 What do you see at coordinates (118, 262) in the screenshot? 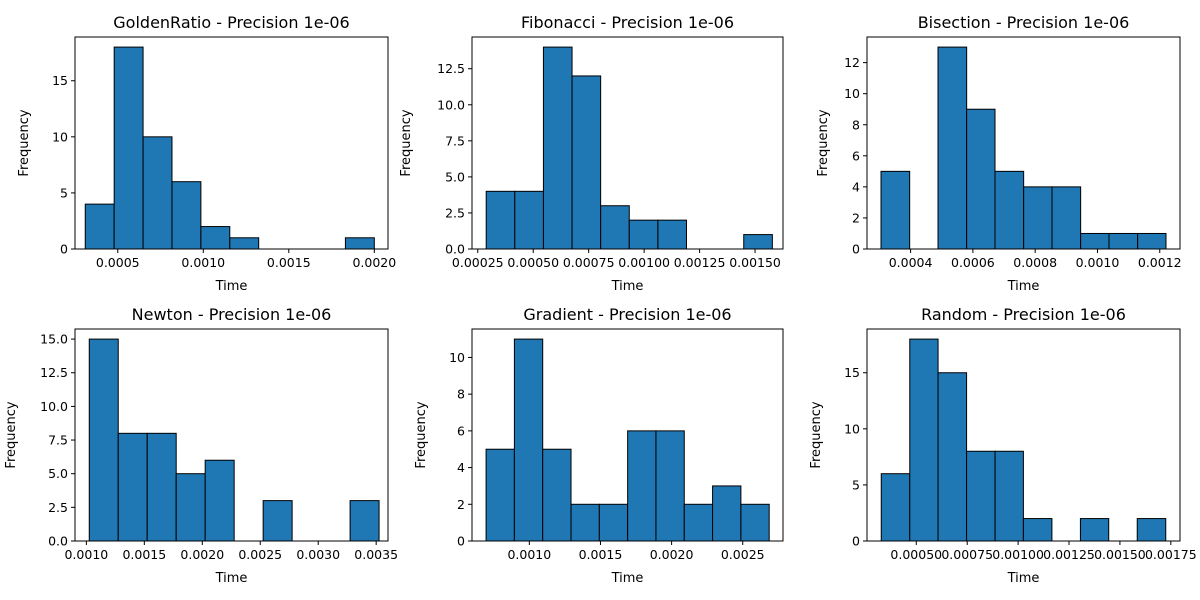
I see `x-tick-label: 0.0005` at bounding box center [118, 262].